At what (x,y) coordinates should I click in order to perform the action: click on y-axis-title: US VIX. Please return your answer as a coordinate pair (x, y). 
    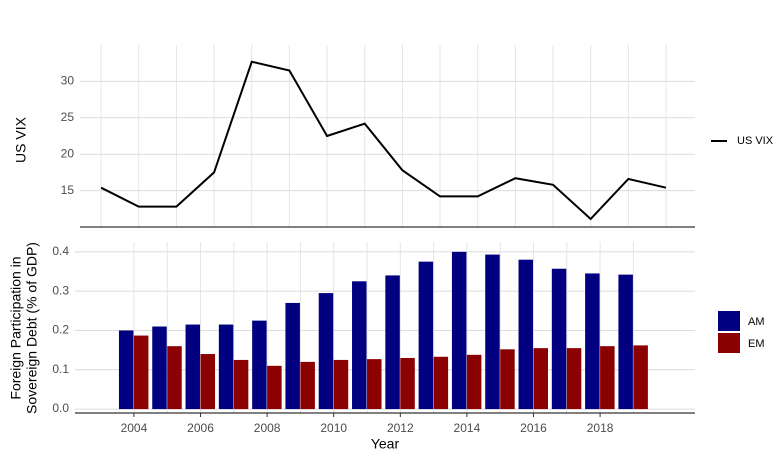
    Looking at the image, I should click on (21, 139).